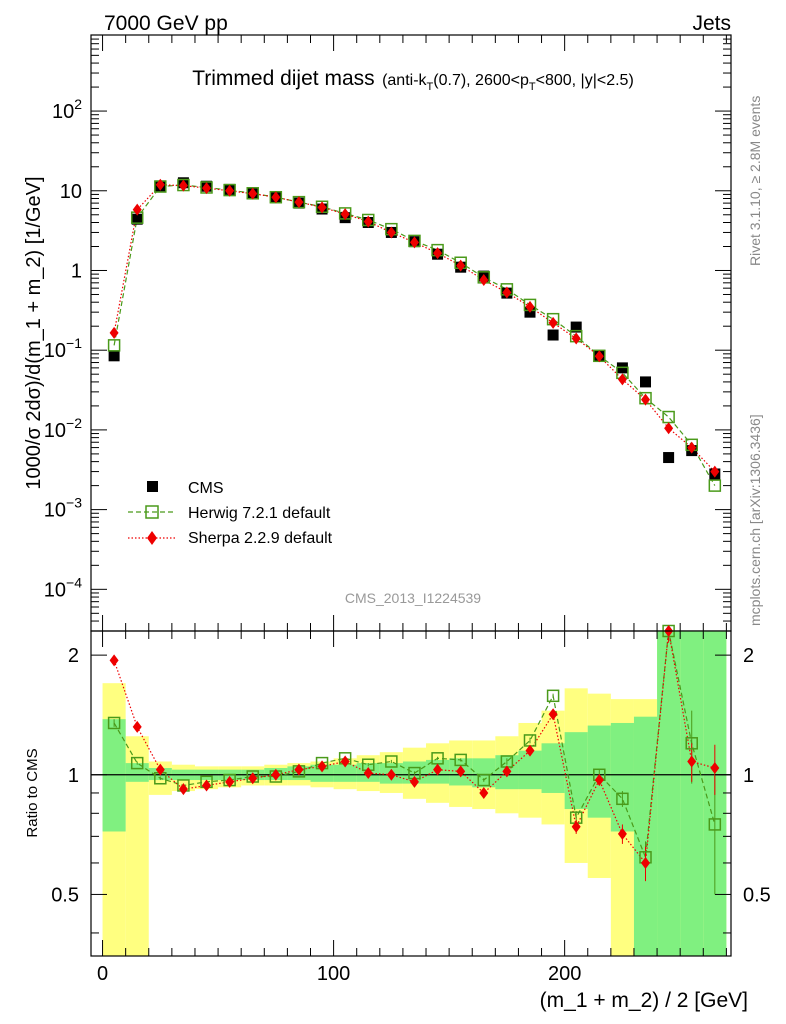  What do you see at coordinates (152, 512) in the screenshot?
I see `legend-herwig-marker` at bounding box center [152, 512].